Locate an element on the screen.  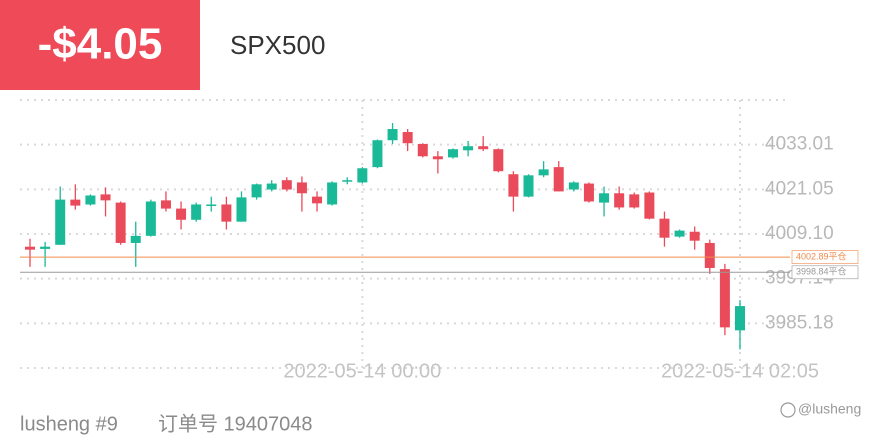
y-tick-label: 4021.05 is located at coordinates (799, 188).